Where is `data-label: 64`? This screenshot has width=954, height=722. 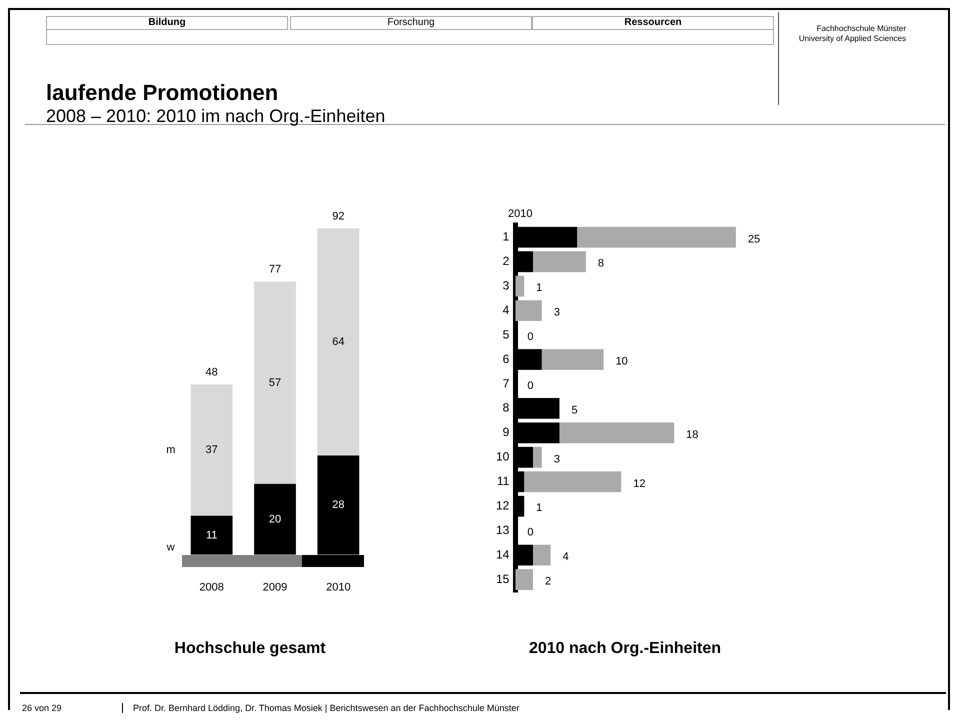 data-label: 64 is located at coordinates (338, 342).